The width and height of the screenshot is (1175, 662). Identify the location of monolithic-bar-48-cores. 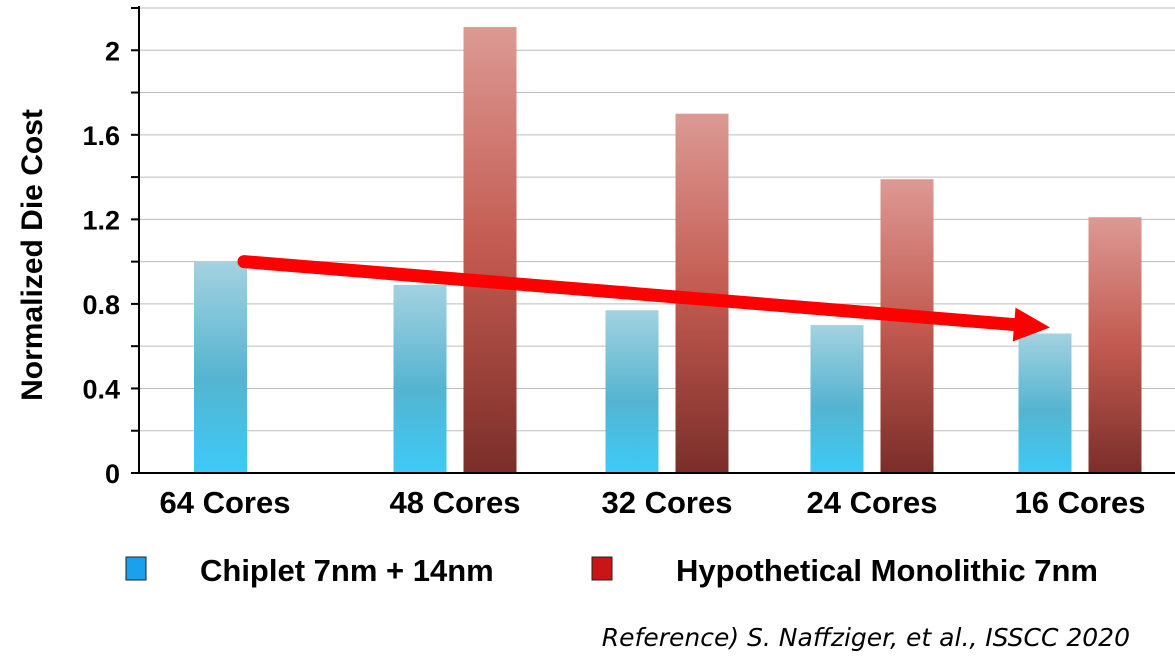
(490, 250).